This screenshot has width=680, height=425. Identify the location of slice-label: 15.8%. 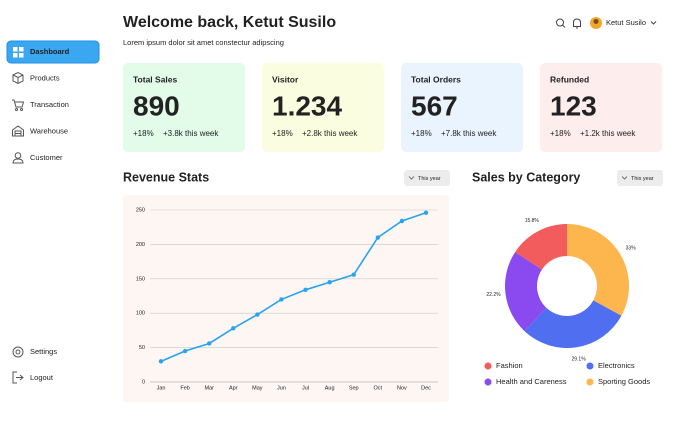
(532, 221).